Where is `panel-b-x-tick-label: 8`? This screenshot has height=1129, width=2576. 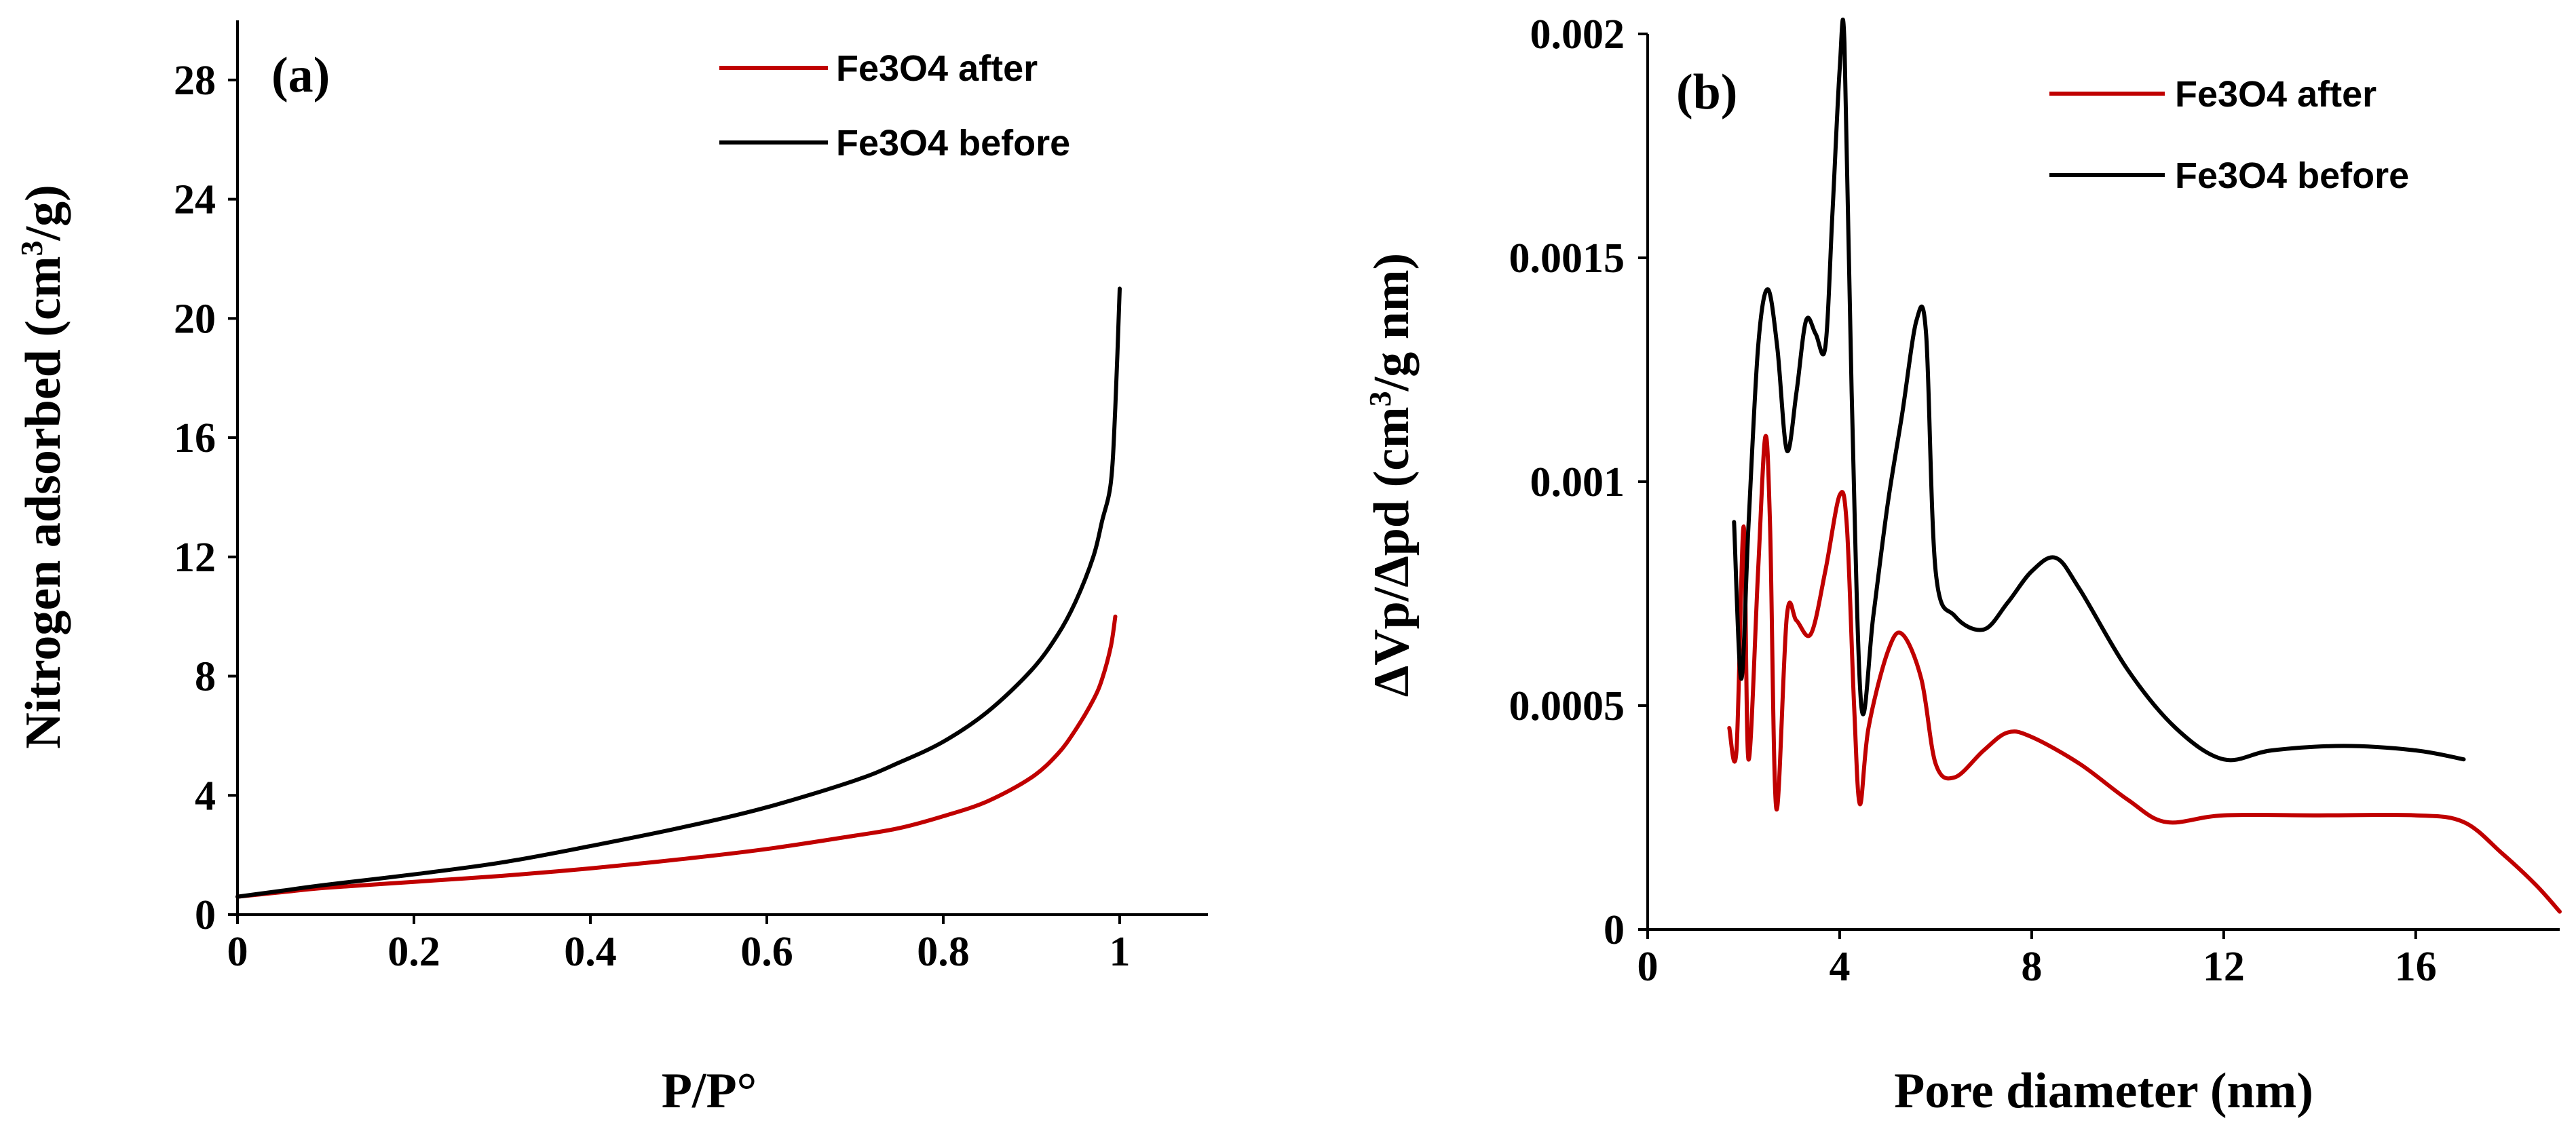 panel-b-x-tick-label: 8 is located at coordinates (2032, 967).